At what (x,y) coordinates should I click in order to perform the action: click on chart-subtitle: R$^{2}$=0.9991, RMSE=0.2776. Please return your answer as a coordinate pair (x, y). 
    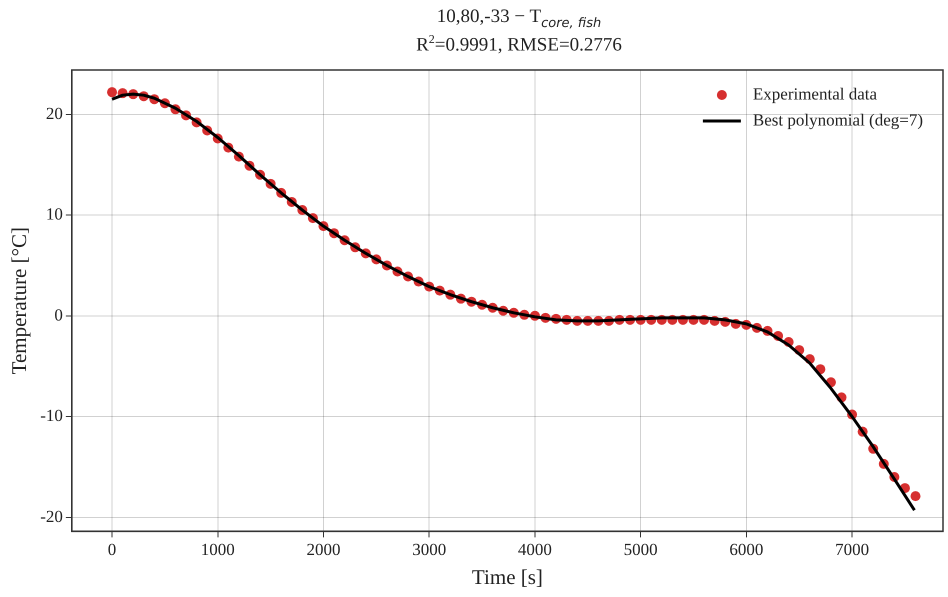
    Looking at the image, I should click on (519, 44).